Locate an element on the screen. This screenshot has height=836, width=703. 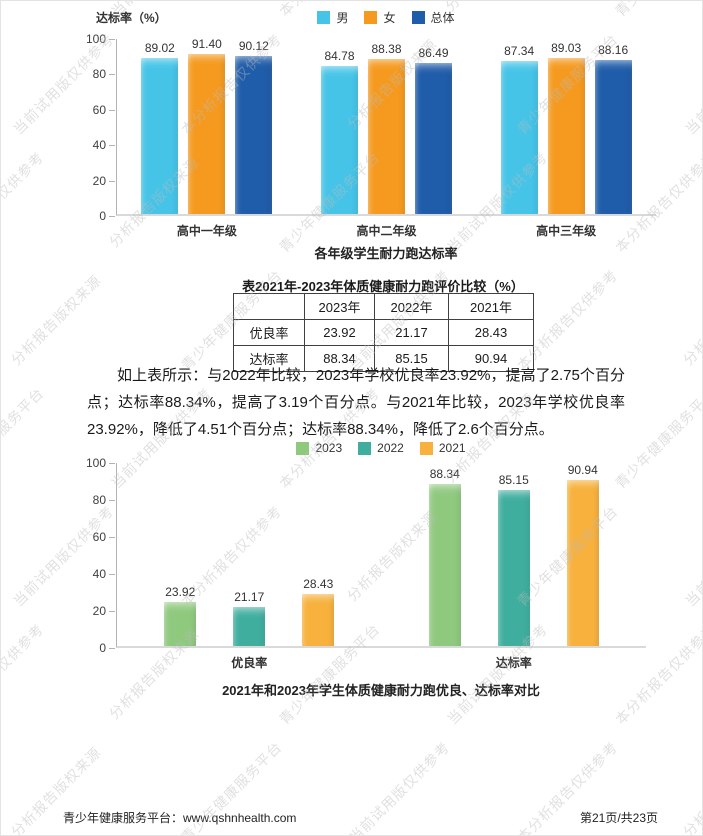
bar-group-达标率: 88.34 85.15 90.94 达标率 is located at coordinates (513, 566).